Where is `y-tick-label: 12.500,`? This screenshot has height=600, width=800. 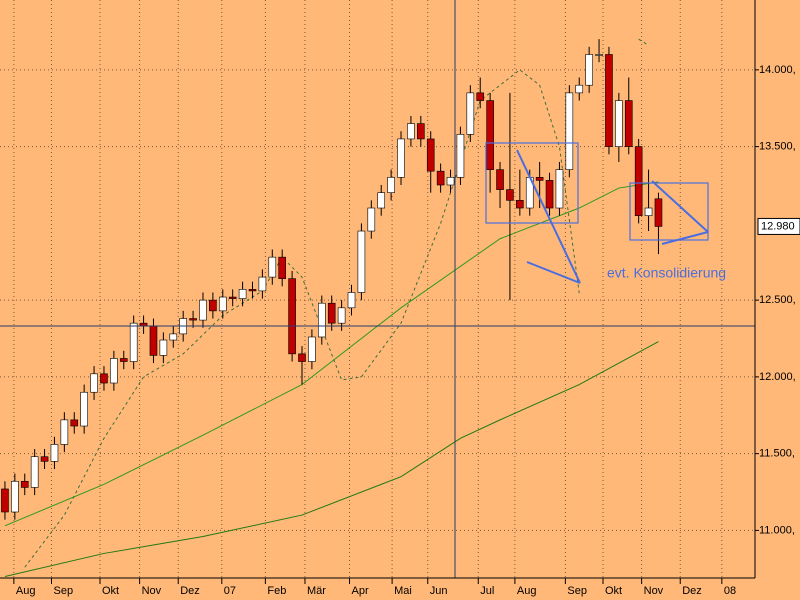 y-tick-label: 12.500, is located at coordinates (777, 300).